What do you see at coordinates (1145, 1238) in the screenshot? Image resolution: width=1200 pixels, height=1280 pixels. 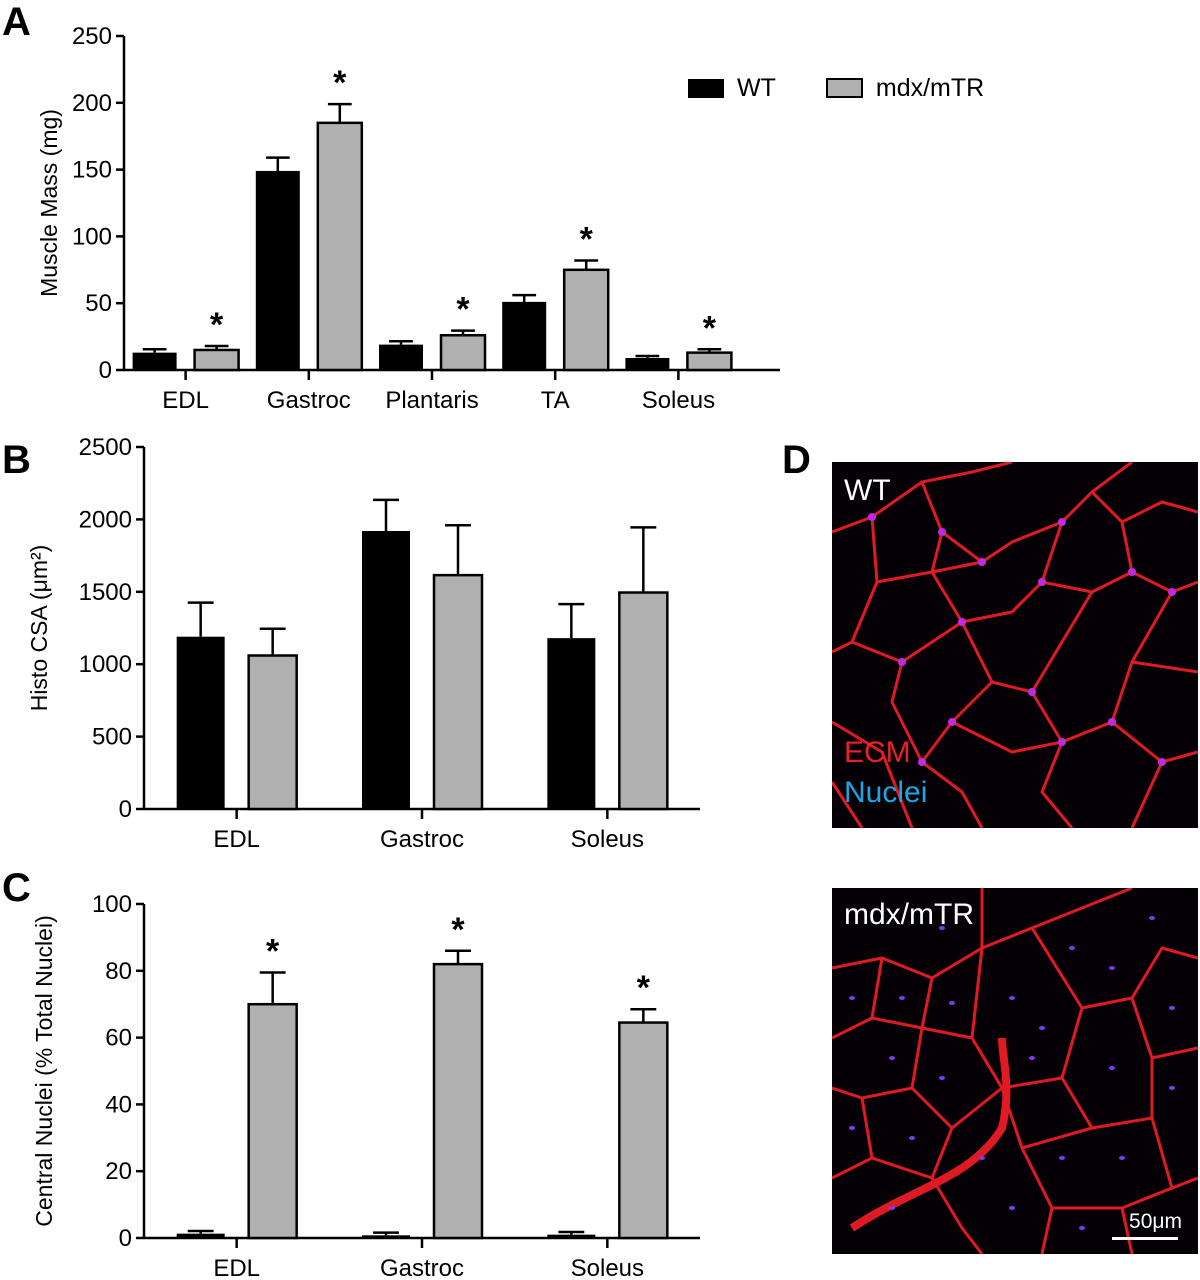 I see `scale-bar` at bounding box center [1145, 1238].